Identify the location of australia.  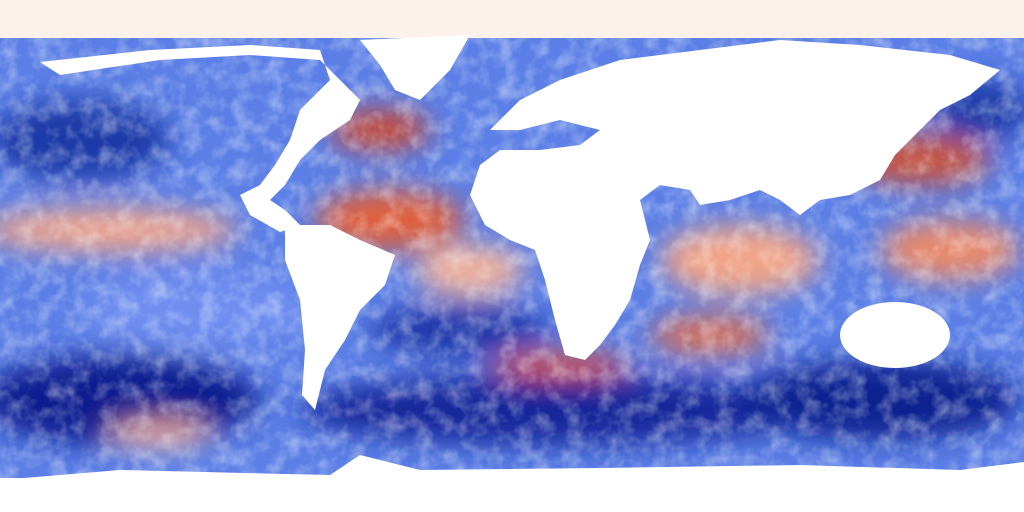
(895, 335).